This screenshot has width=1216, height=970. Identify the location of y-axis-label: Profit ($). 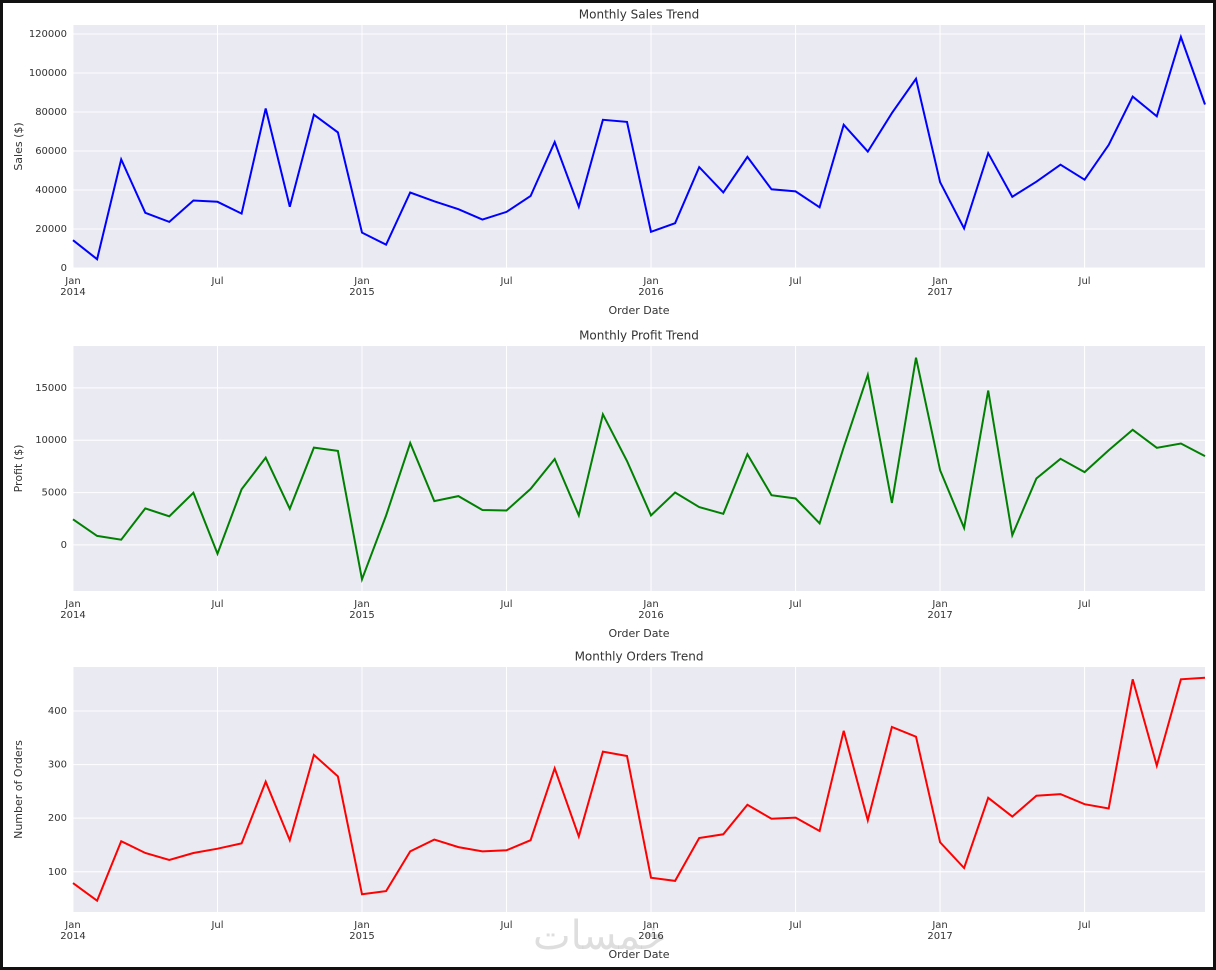
(18, 469).